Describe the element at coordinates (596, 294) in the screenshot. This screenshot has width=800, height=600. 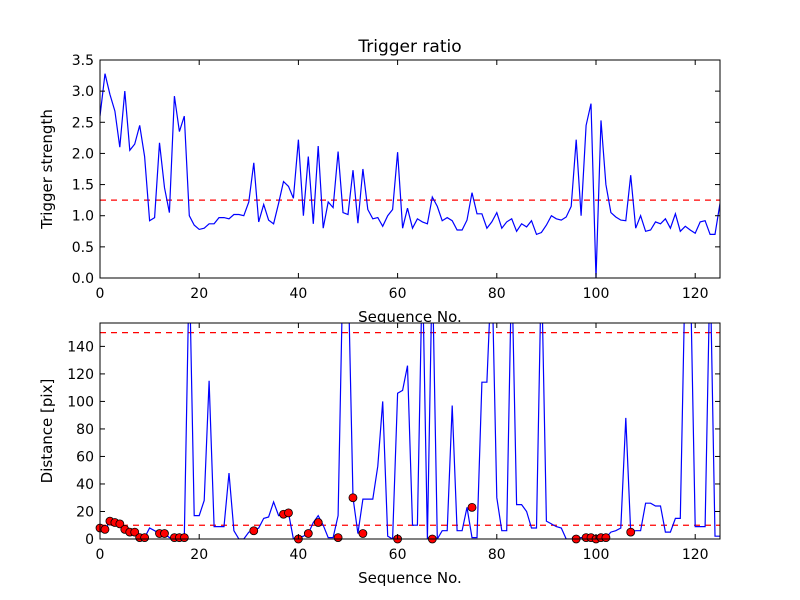
I see `top-x-tick-label: 100` at that location.